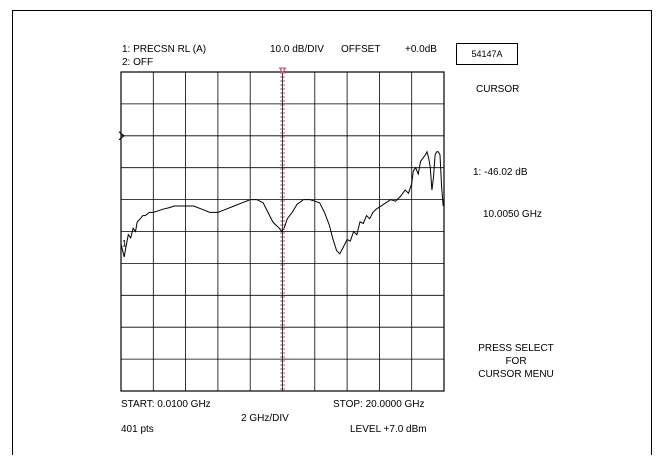 This screenshot has height=461, width=665. Describe the element at coordinates (137, 429) in the screenshot. I see `point-count: 401 pts` at that location.